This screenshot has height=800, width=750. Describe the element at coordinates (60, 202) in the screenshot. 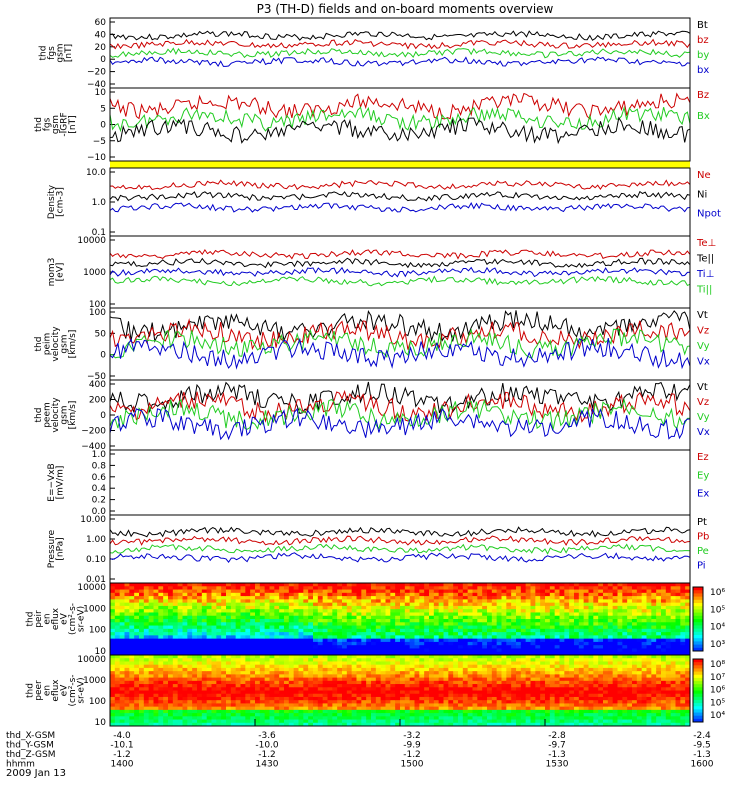

I see `ylabel-line: [cm-3]` at that location.